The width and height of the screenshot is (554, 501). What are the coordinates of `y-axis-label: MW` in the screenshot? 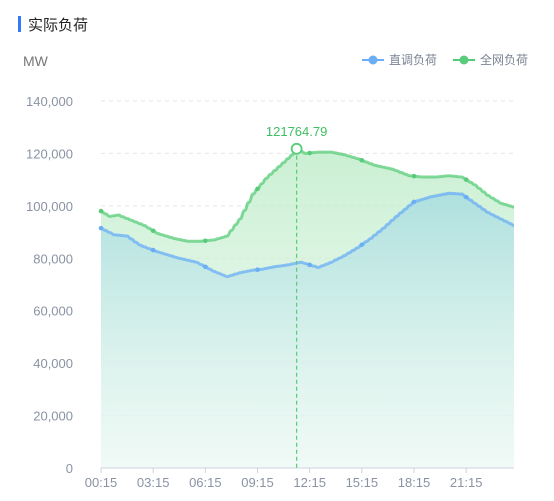 It's located at (36, 61).